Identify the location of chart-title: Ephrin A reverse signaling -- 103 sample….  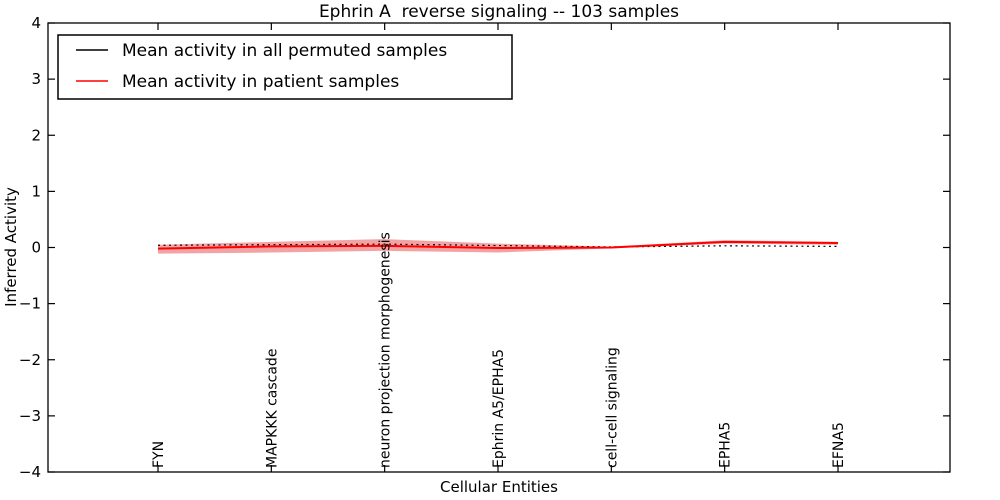
(499, 12).